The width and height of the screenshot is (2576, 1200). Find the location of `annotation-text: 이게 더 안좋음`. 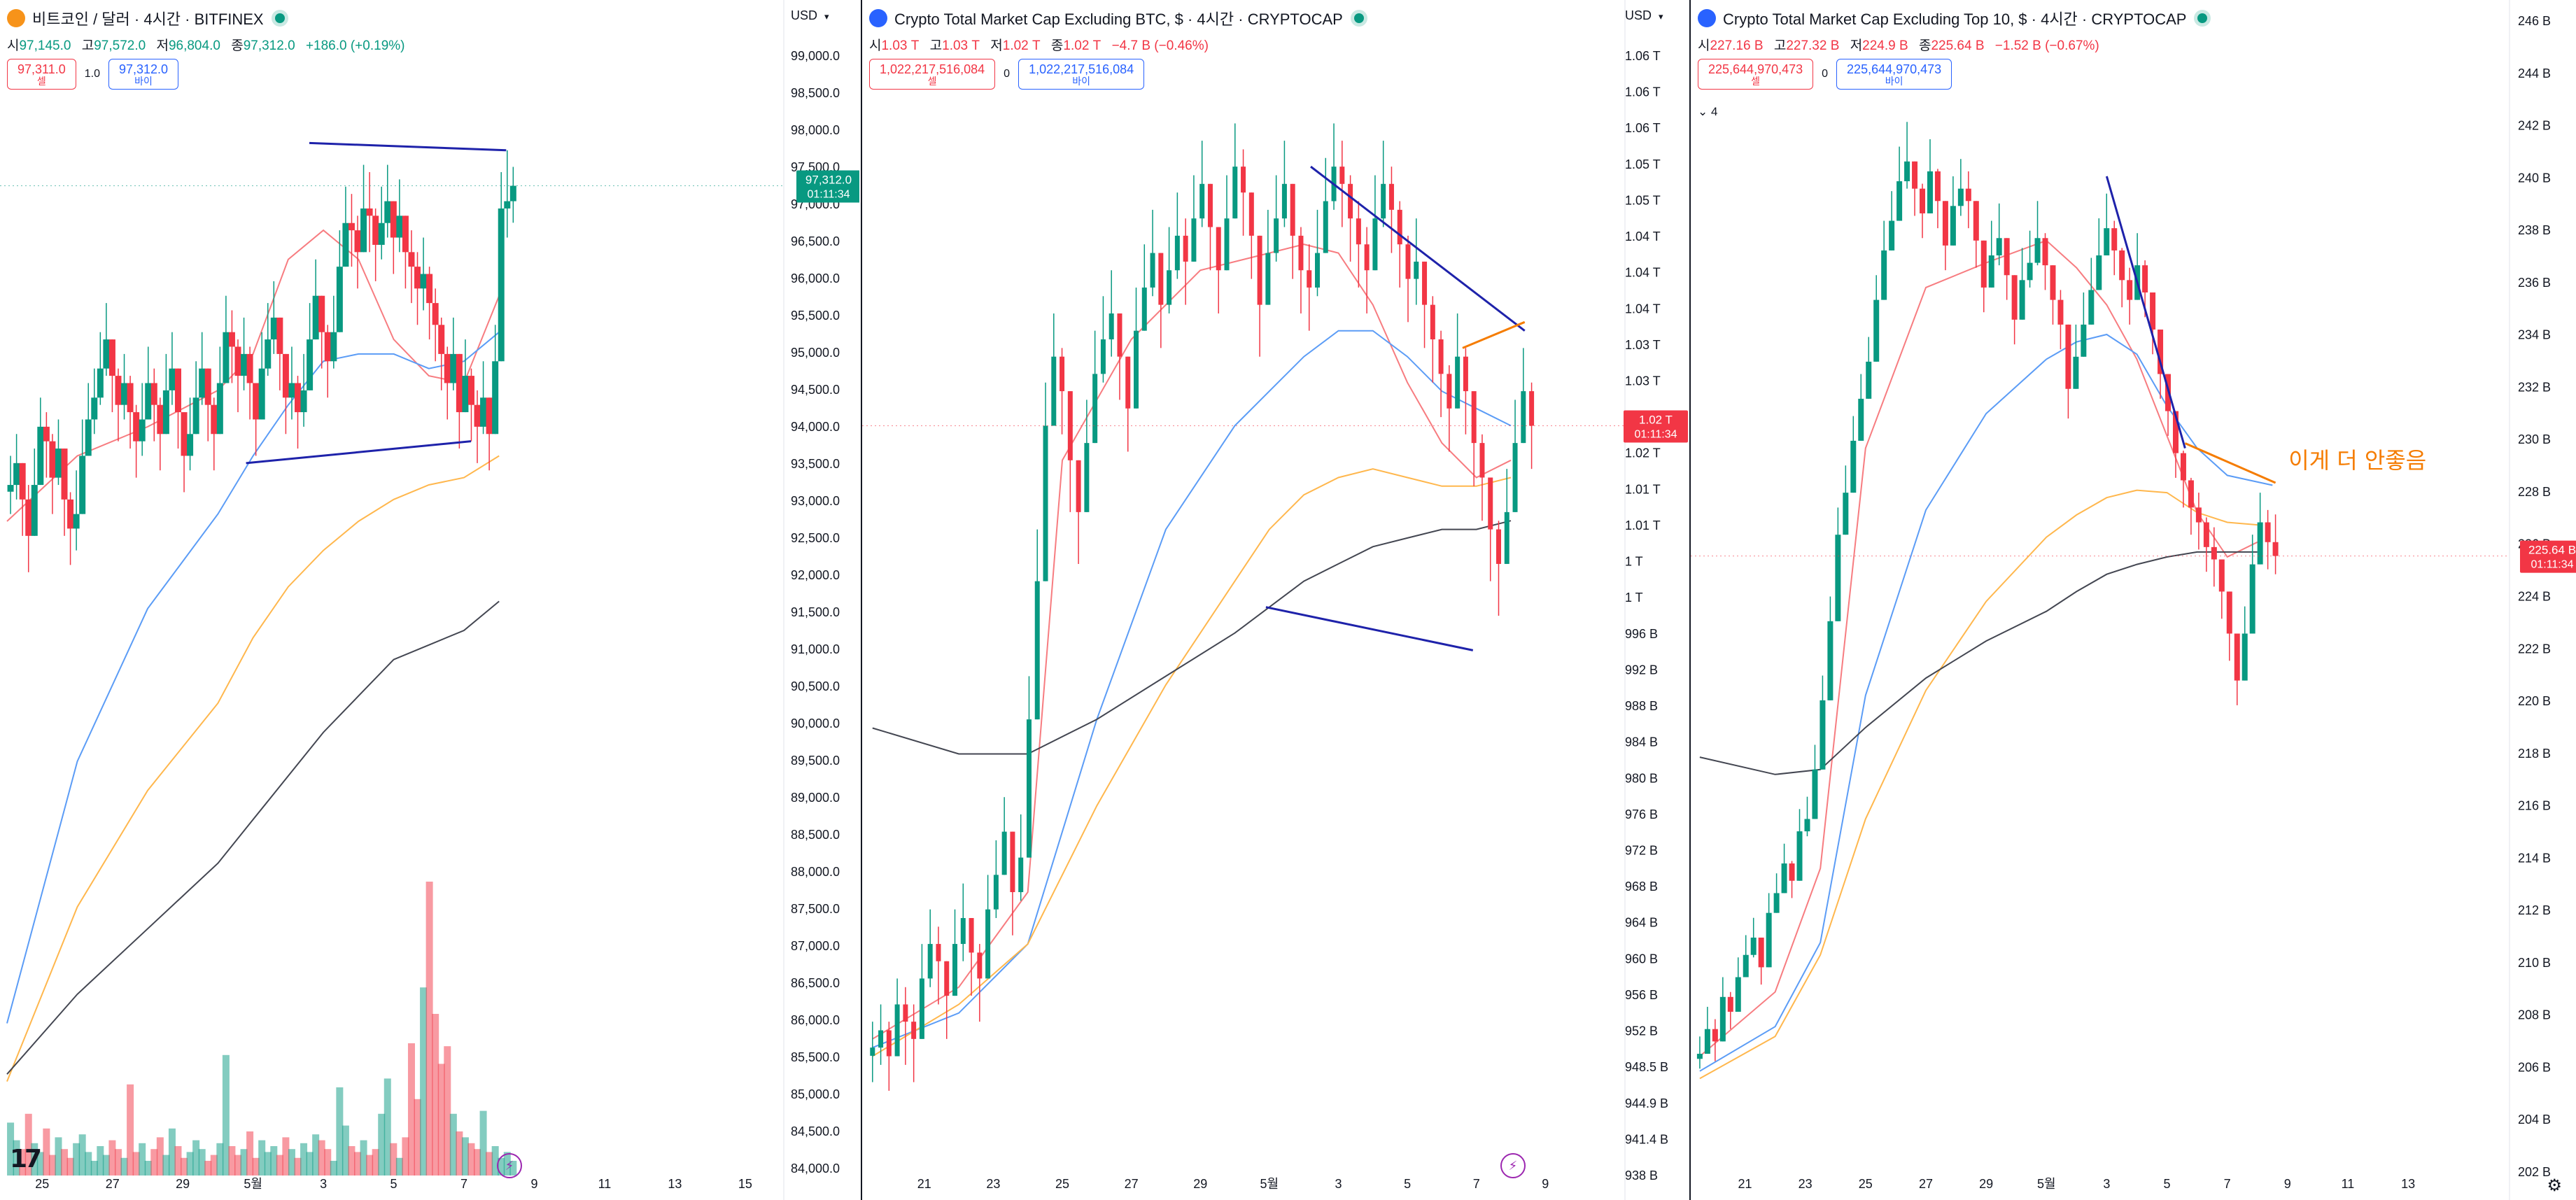

annotation-text: 이게 더 안좋음 is located at coordinates (2357, 460).